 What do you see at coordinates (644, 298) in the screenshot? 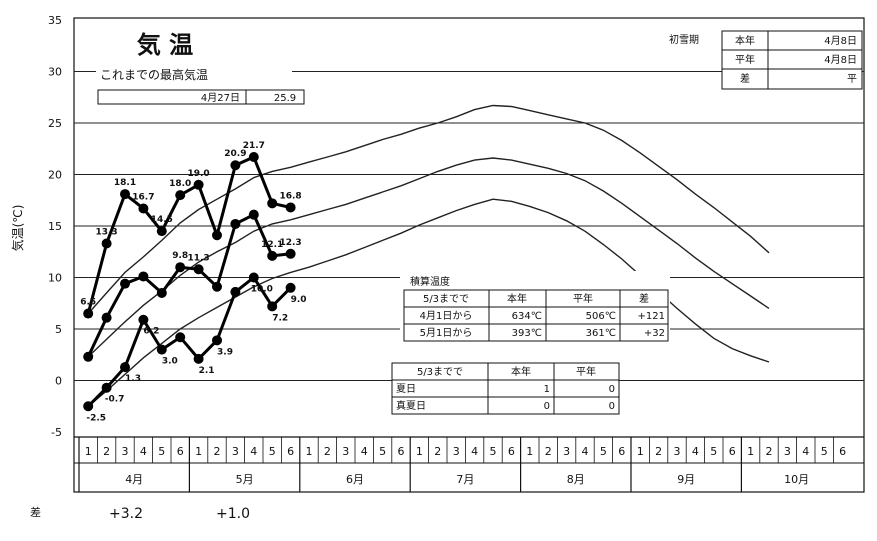
I see `accum-header: 差` at bounding box center [644, 298].